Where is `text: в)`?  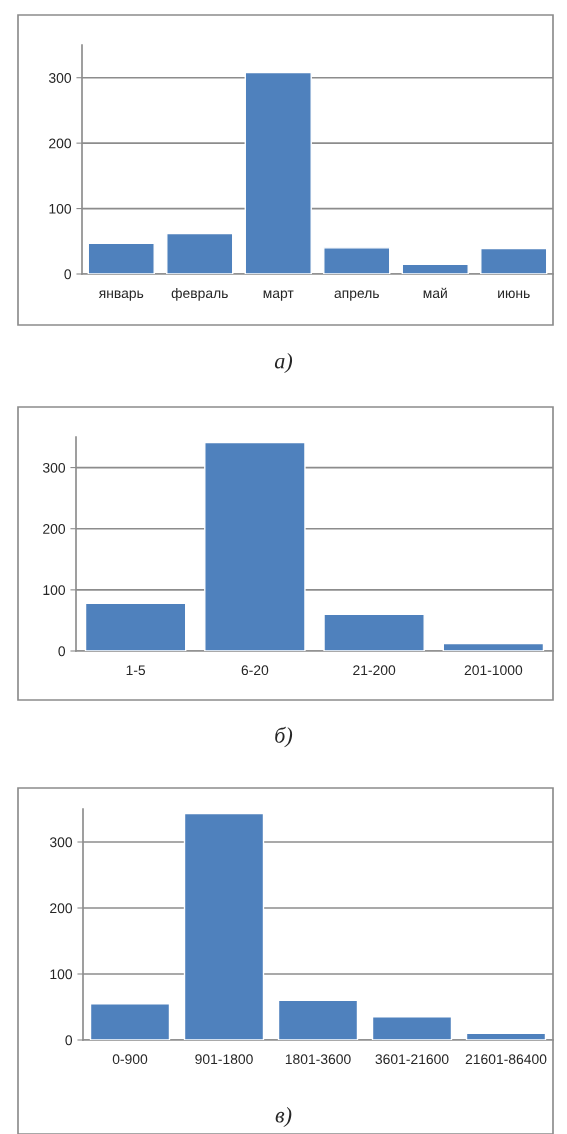
text: в) is located at coordinates (283, 1117).